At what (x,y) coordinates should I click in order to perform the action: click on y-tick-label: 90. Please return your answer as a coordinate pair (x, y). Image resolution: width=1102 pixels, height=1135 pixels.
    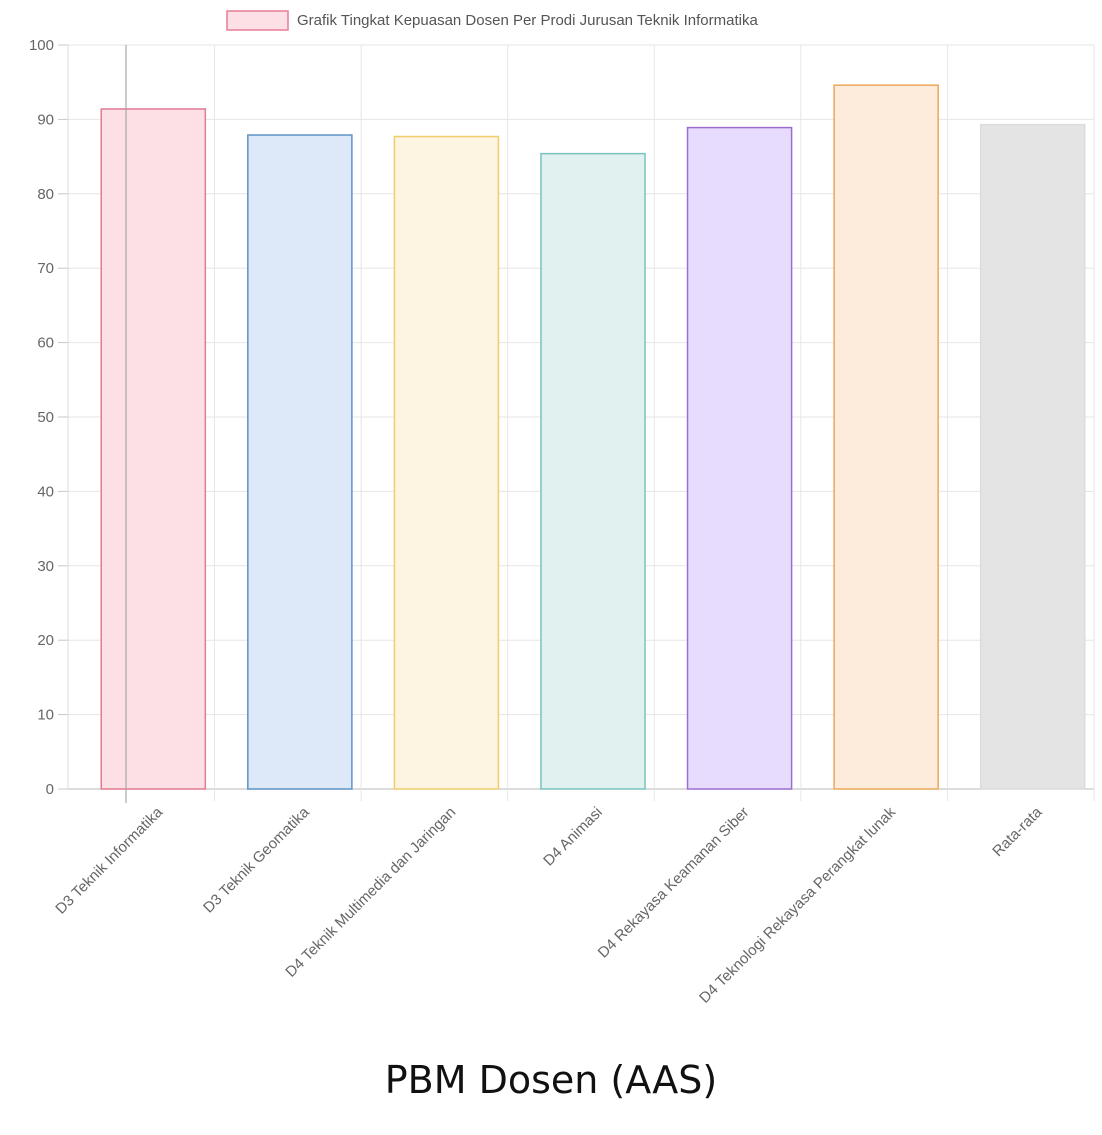
    Looking at the image, I should click on (45, 119).